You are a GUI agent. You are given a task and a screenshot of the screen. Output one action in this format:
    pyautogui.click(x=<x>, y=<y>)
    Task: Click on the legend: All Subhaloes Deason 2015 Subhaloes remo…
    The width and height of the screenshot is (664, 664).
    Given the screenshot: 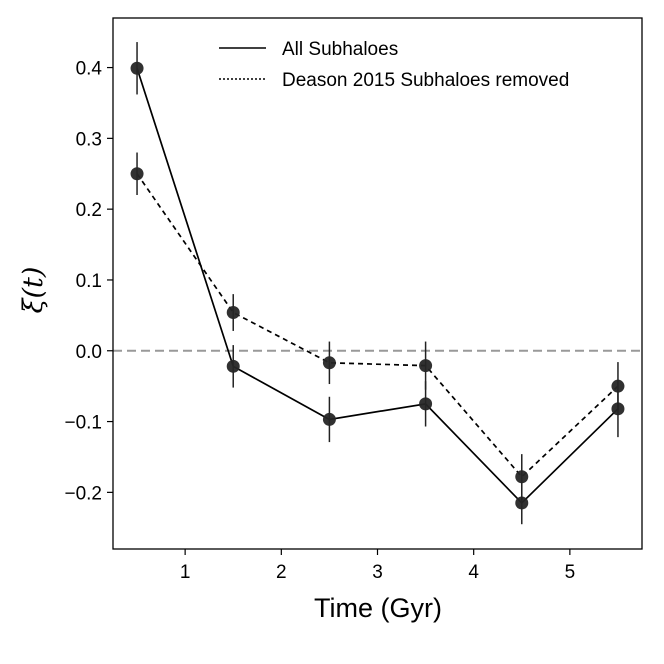 What is the action you would take?
    pyautogui.click(x=394, y=65)
    